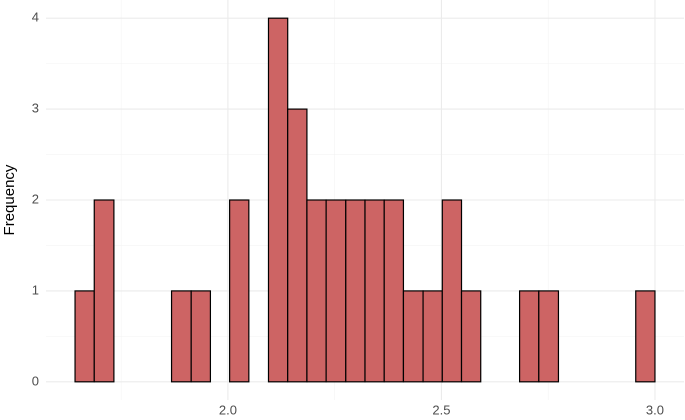 This screenshot has height=420, width=685. What do you see at coordinates (35, 380) in the screenshot?
I see `y-tick-label: 0` at bounding box center [35, 380].